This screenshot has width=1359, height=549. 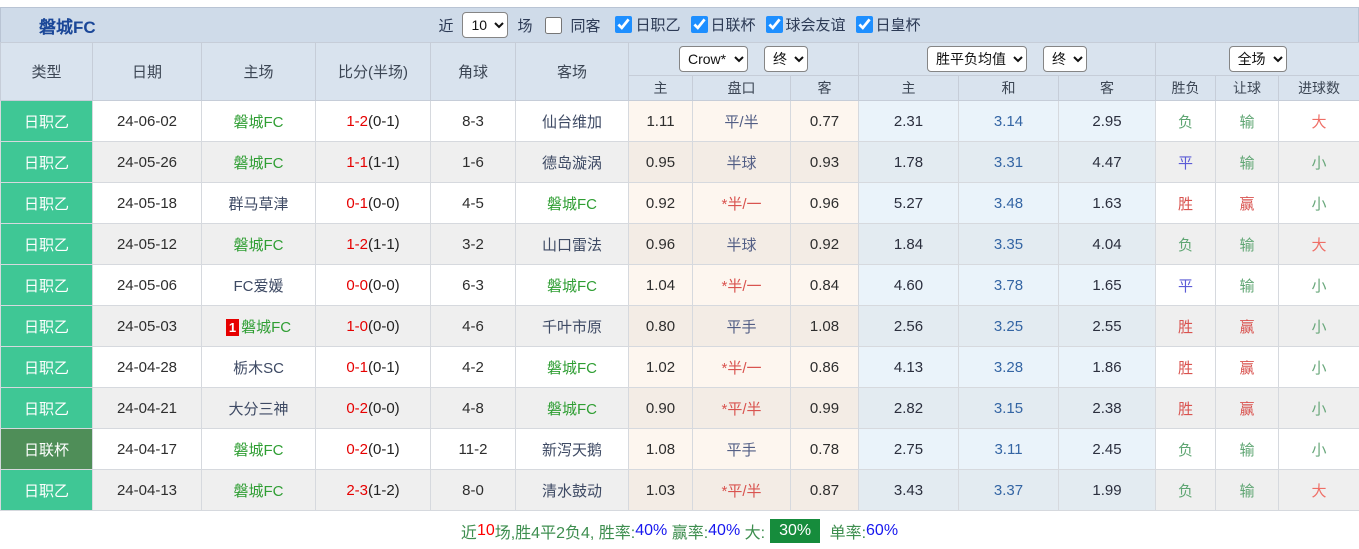 I want to click on league-badge: 日联杯, so click(x=46, y=449).